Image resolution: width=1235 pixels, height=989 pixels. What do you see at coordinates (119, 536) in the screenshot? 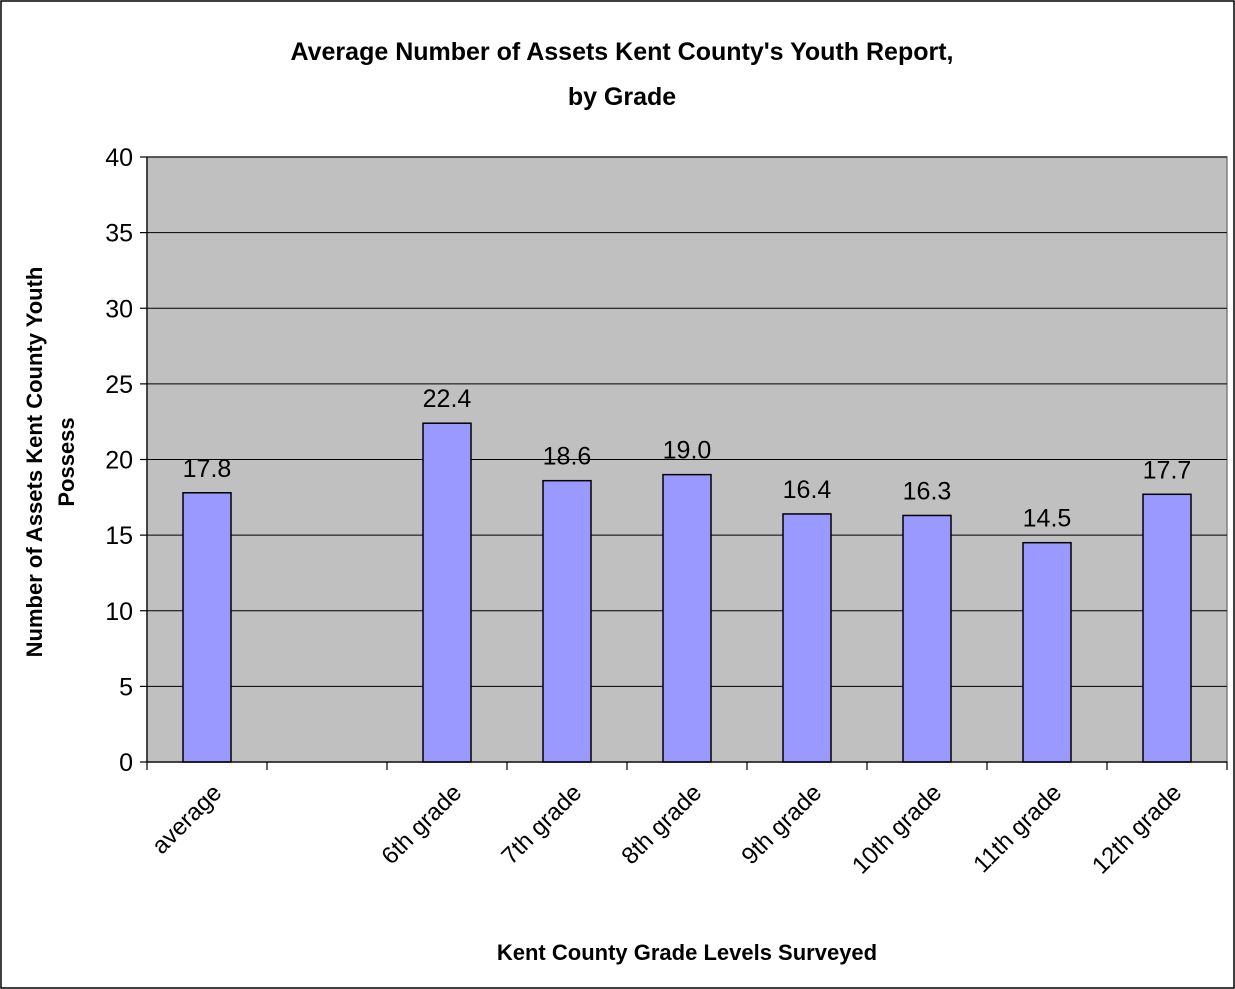
I see `y-tick-label: 15` at bounding box center [119, 536].